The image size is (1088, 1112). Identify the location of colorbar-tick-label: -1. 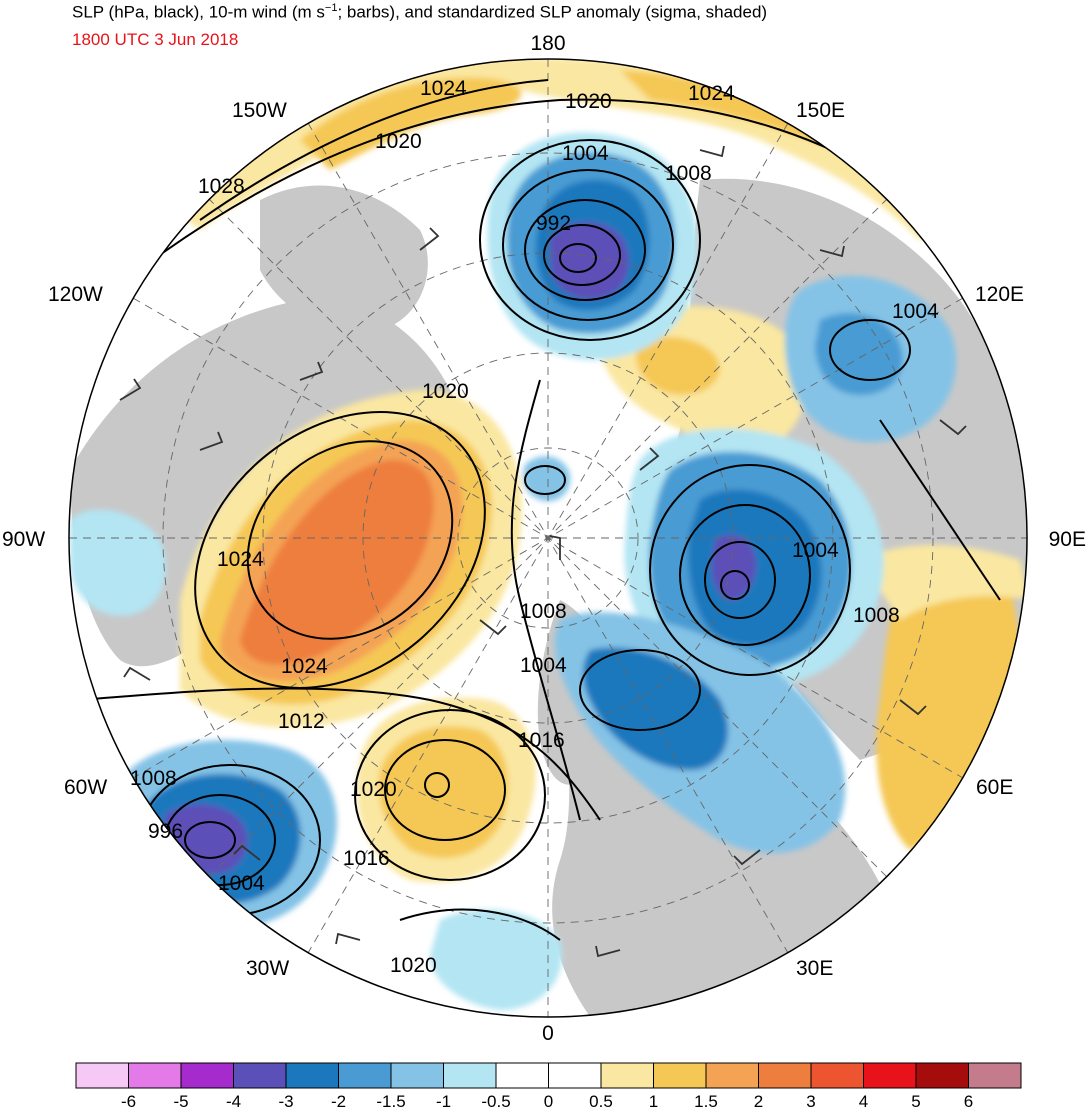
(443, 1101).